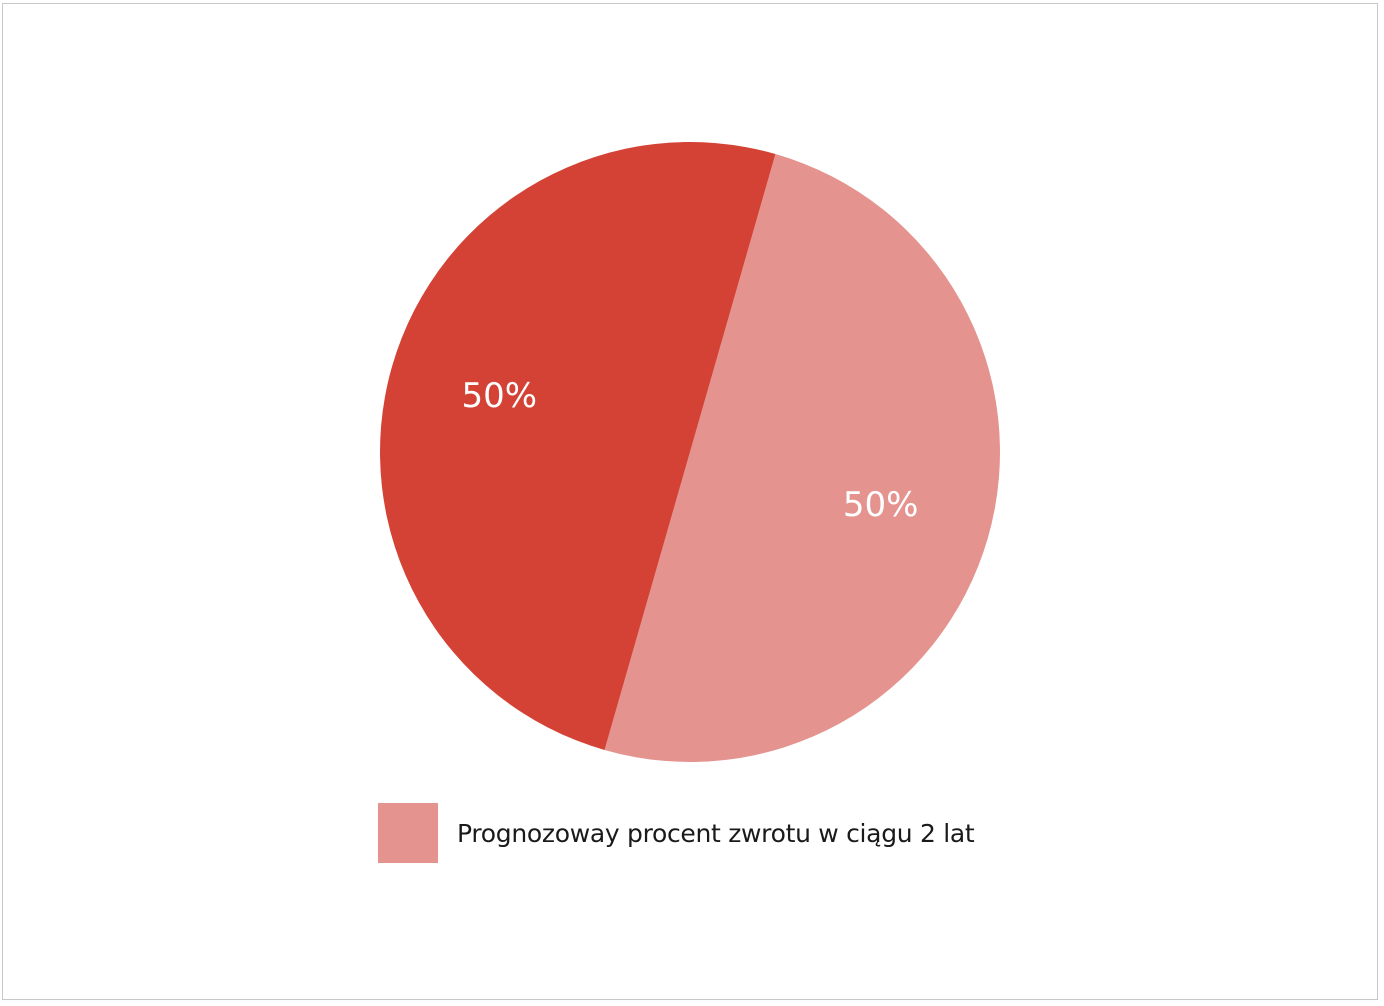  I want to click on legend: Prognozoway procent zwrotu w ciągu 2 lat, so click(676, 833).